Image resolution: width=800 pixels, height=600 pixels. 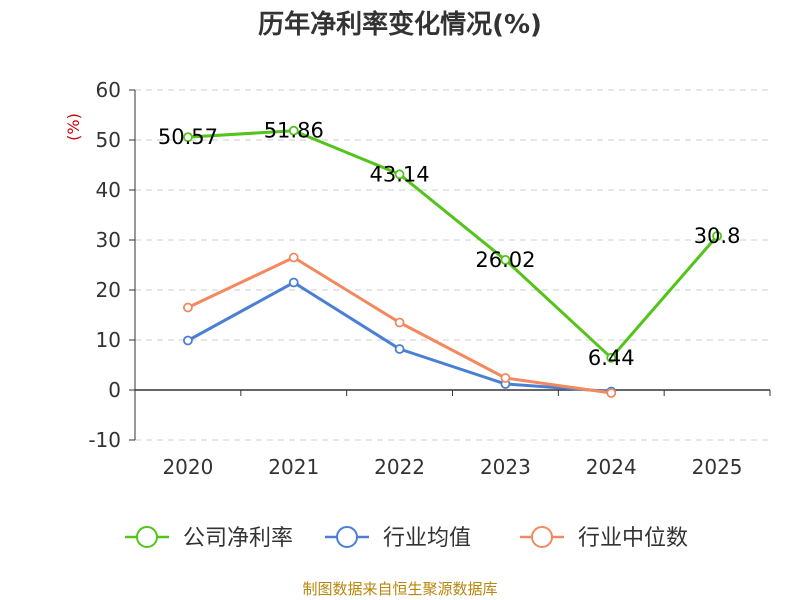 What do you see at coordinates (73, 127) in the screenshot?
I see `y-axis-unit-label: (%)` at bounding box center [73, 127].